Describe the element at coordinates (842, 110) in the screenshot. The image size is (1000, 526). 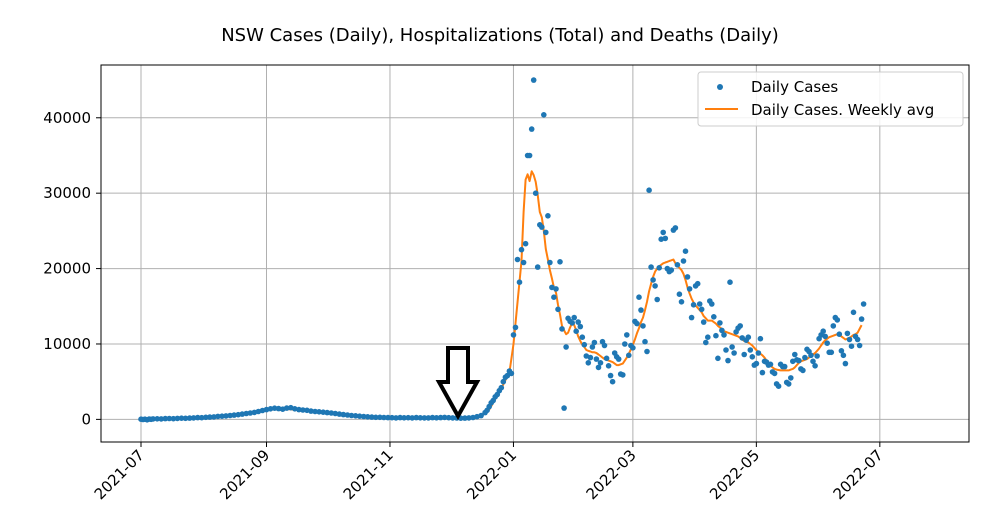
I see `legend-label-avg: Daily Cases. Weekly avg` at that location.